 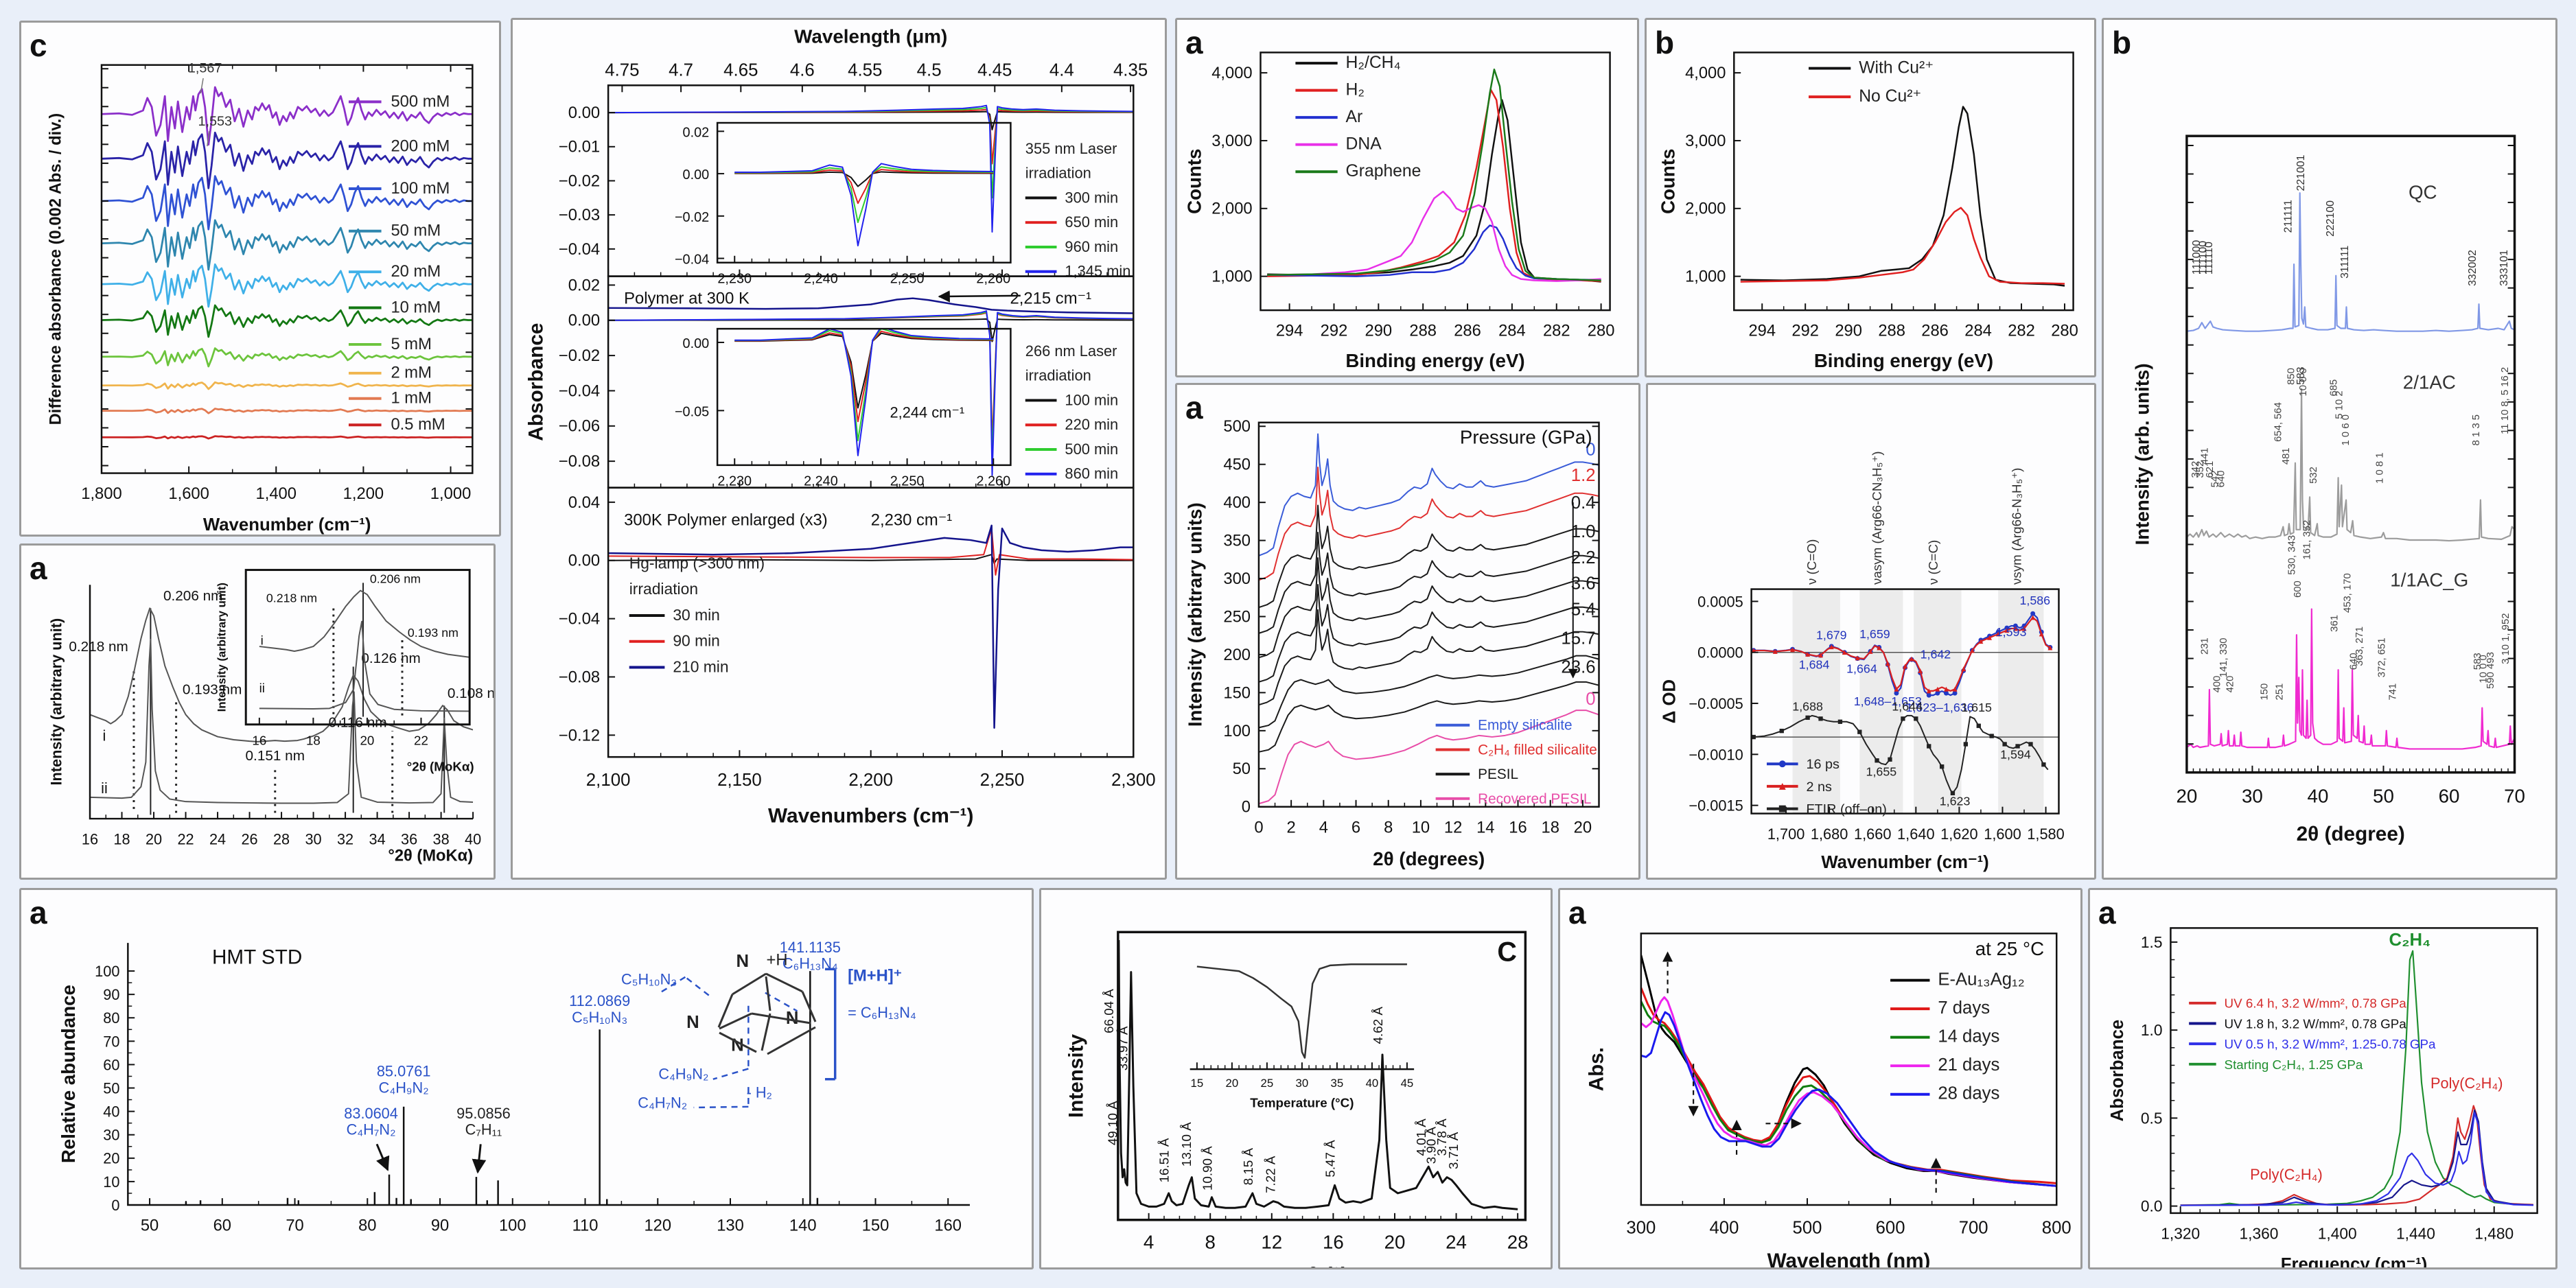 What do you see at coordinates (2429, 579) in the screenshot?
I see `label: 1/1AC_G` at bounding box center [2429, 579].